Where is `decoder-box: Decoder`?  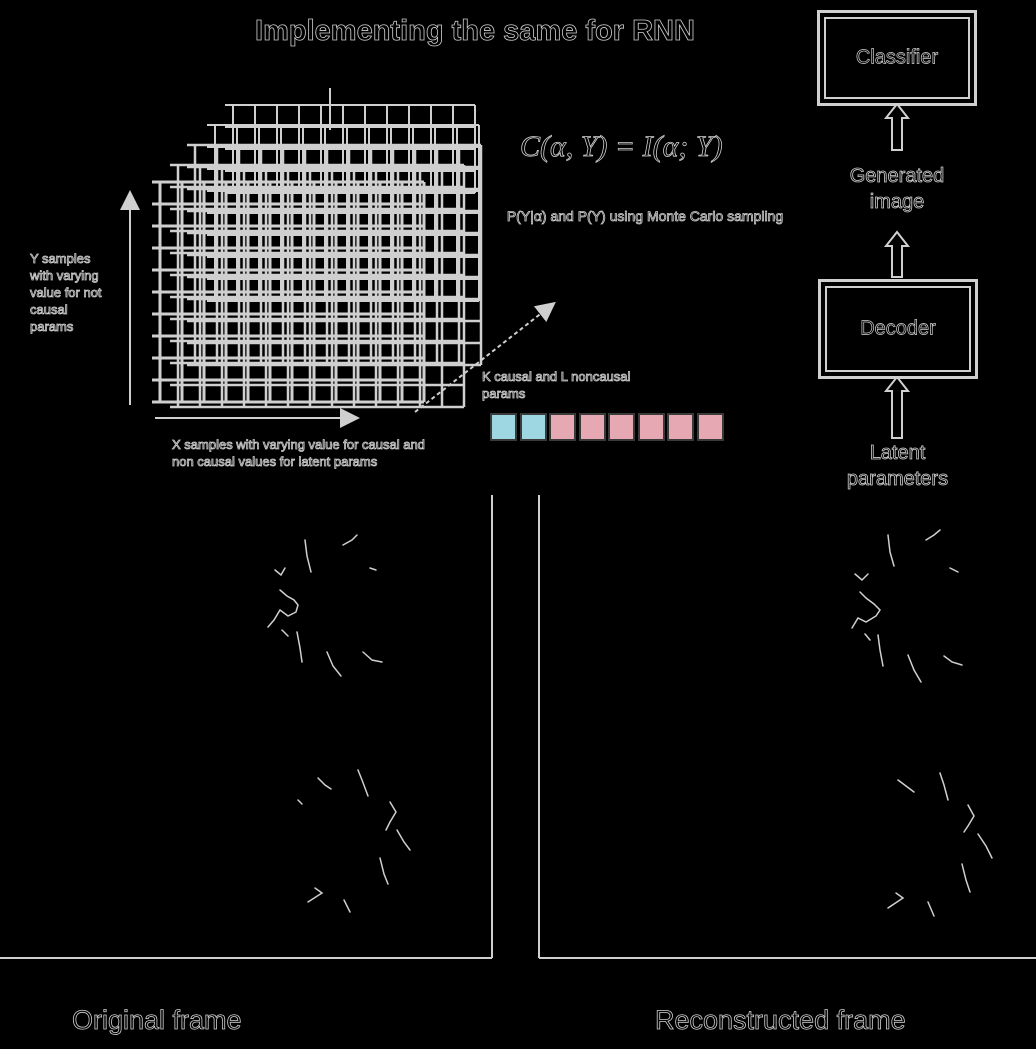
decoder-box: Decoder is located at coordinates (898, 329).